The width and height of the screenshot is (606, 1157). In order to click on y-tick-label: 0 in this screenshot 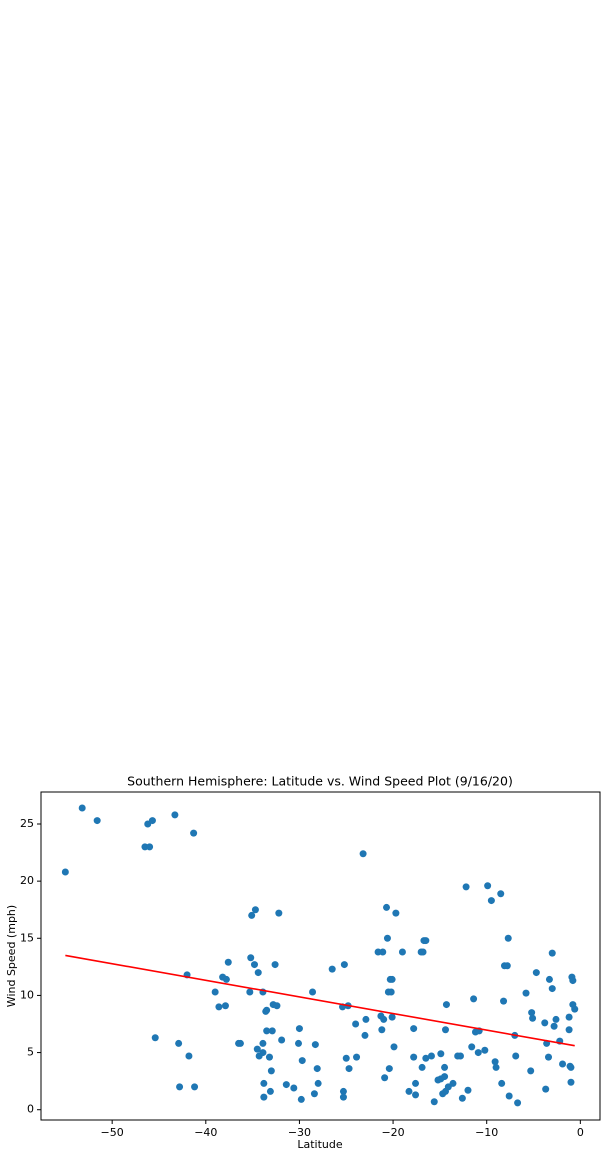, I will do `click(30, 1109)`.